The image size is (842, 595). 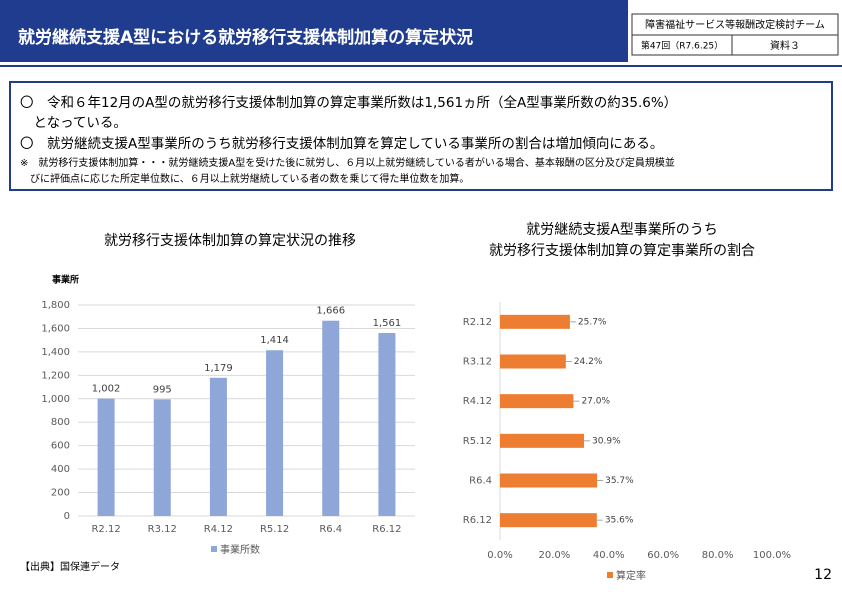 I want to click on y-tick-label: 600, so click(x=60, y=446).